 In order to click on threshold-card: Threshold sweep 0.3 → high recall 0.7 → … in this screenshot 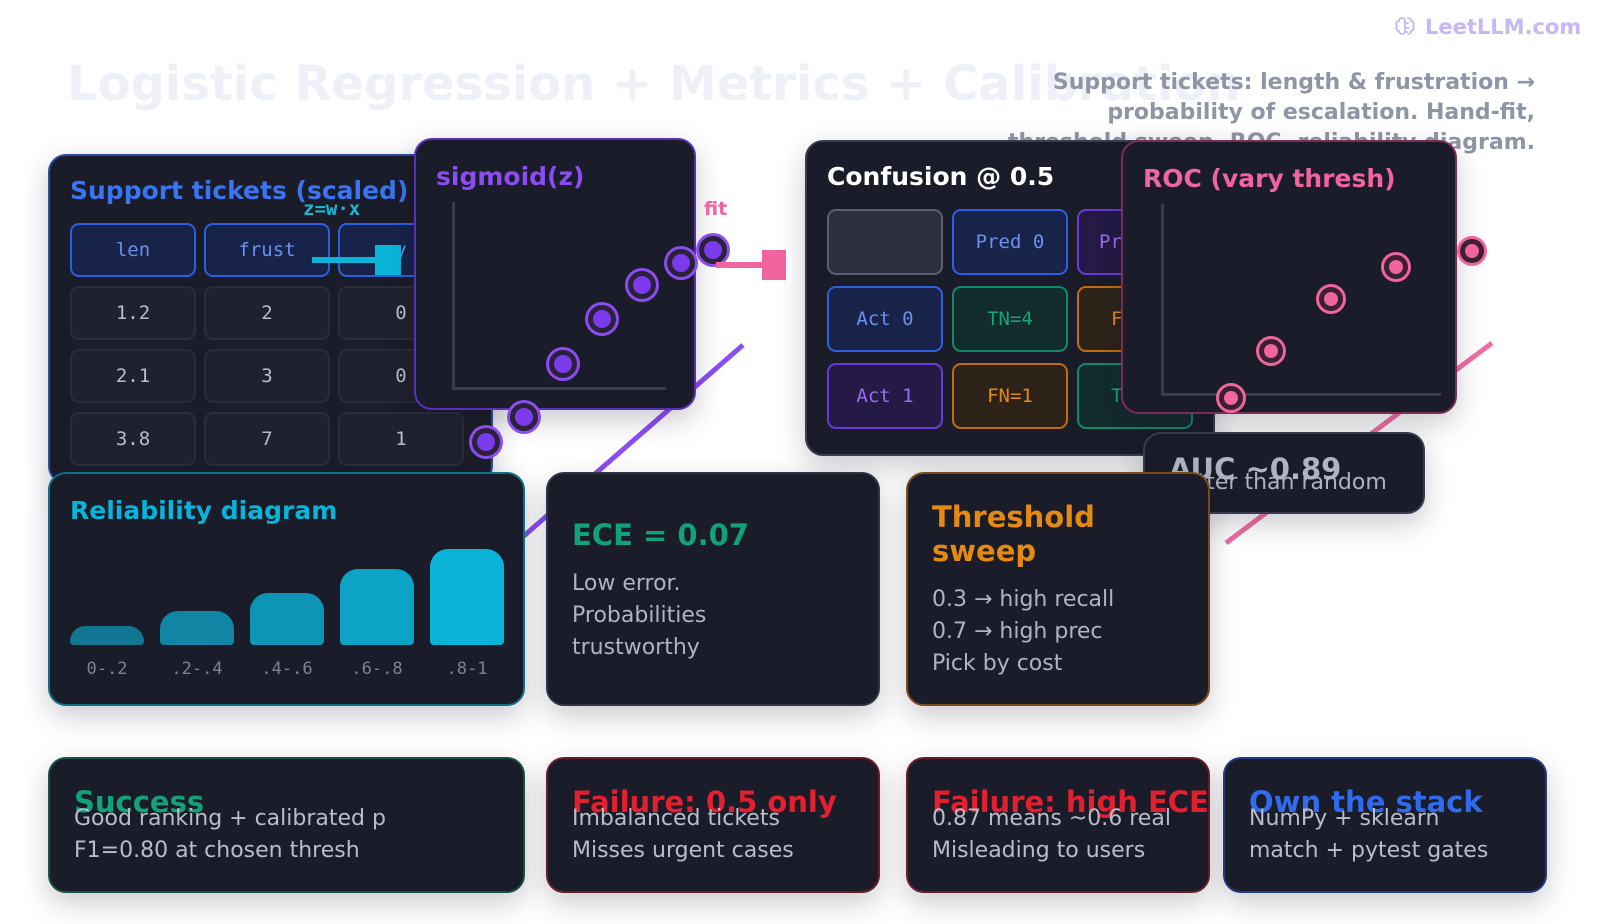, I will do `click(1058, 589)`.